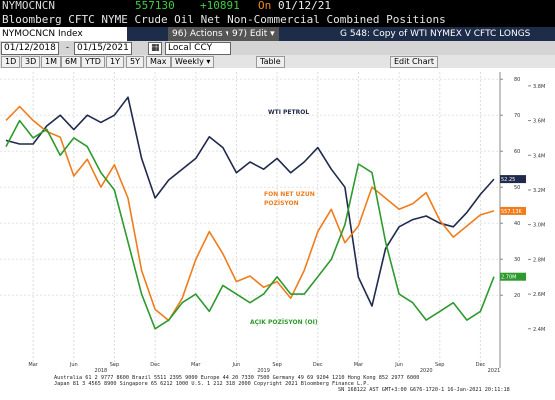 The image size is (555, 400). What do you see at coordinates (193, 62) in the screenshot?
I see `frequency-select: Weekly ▾` at bounding box center [193, 62].